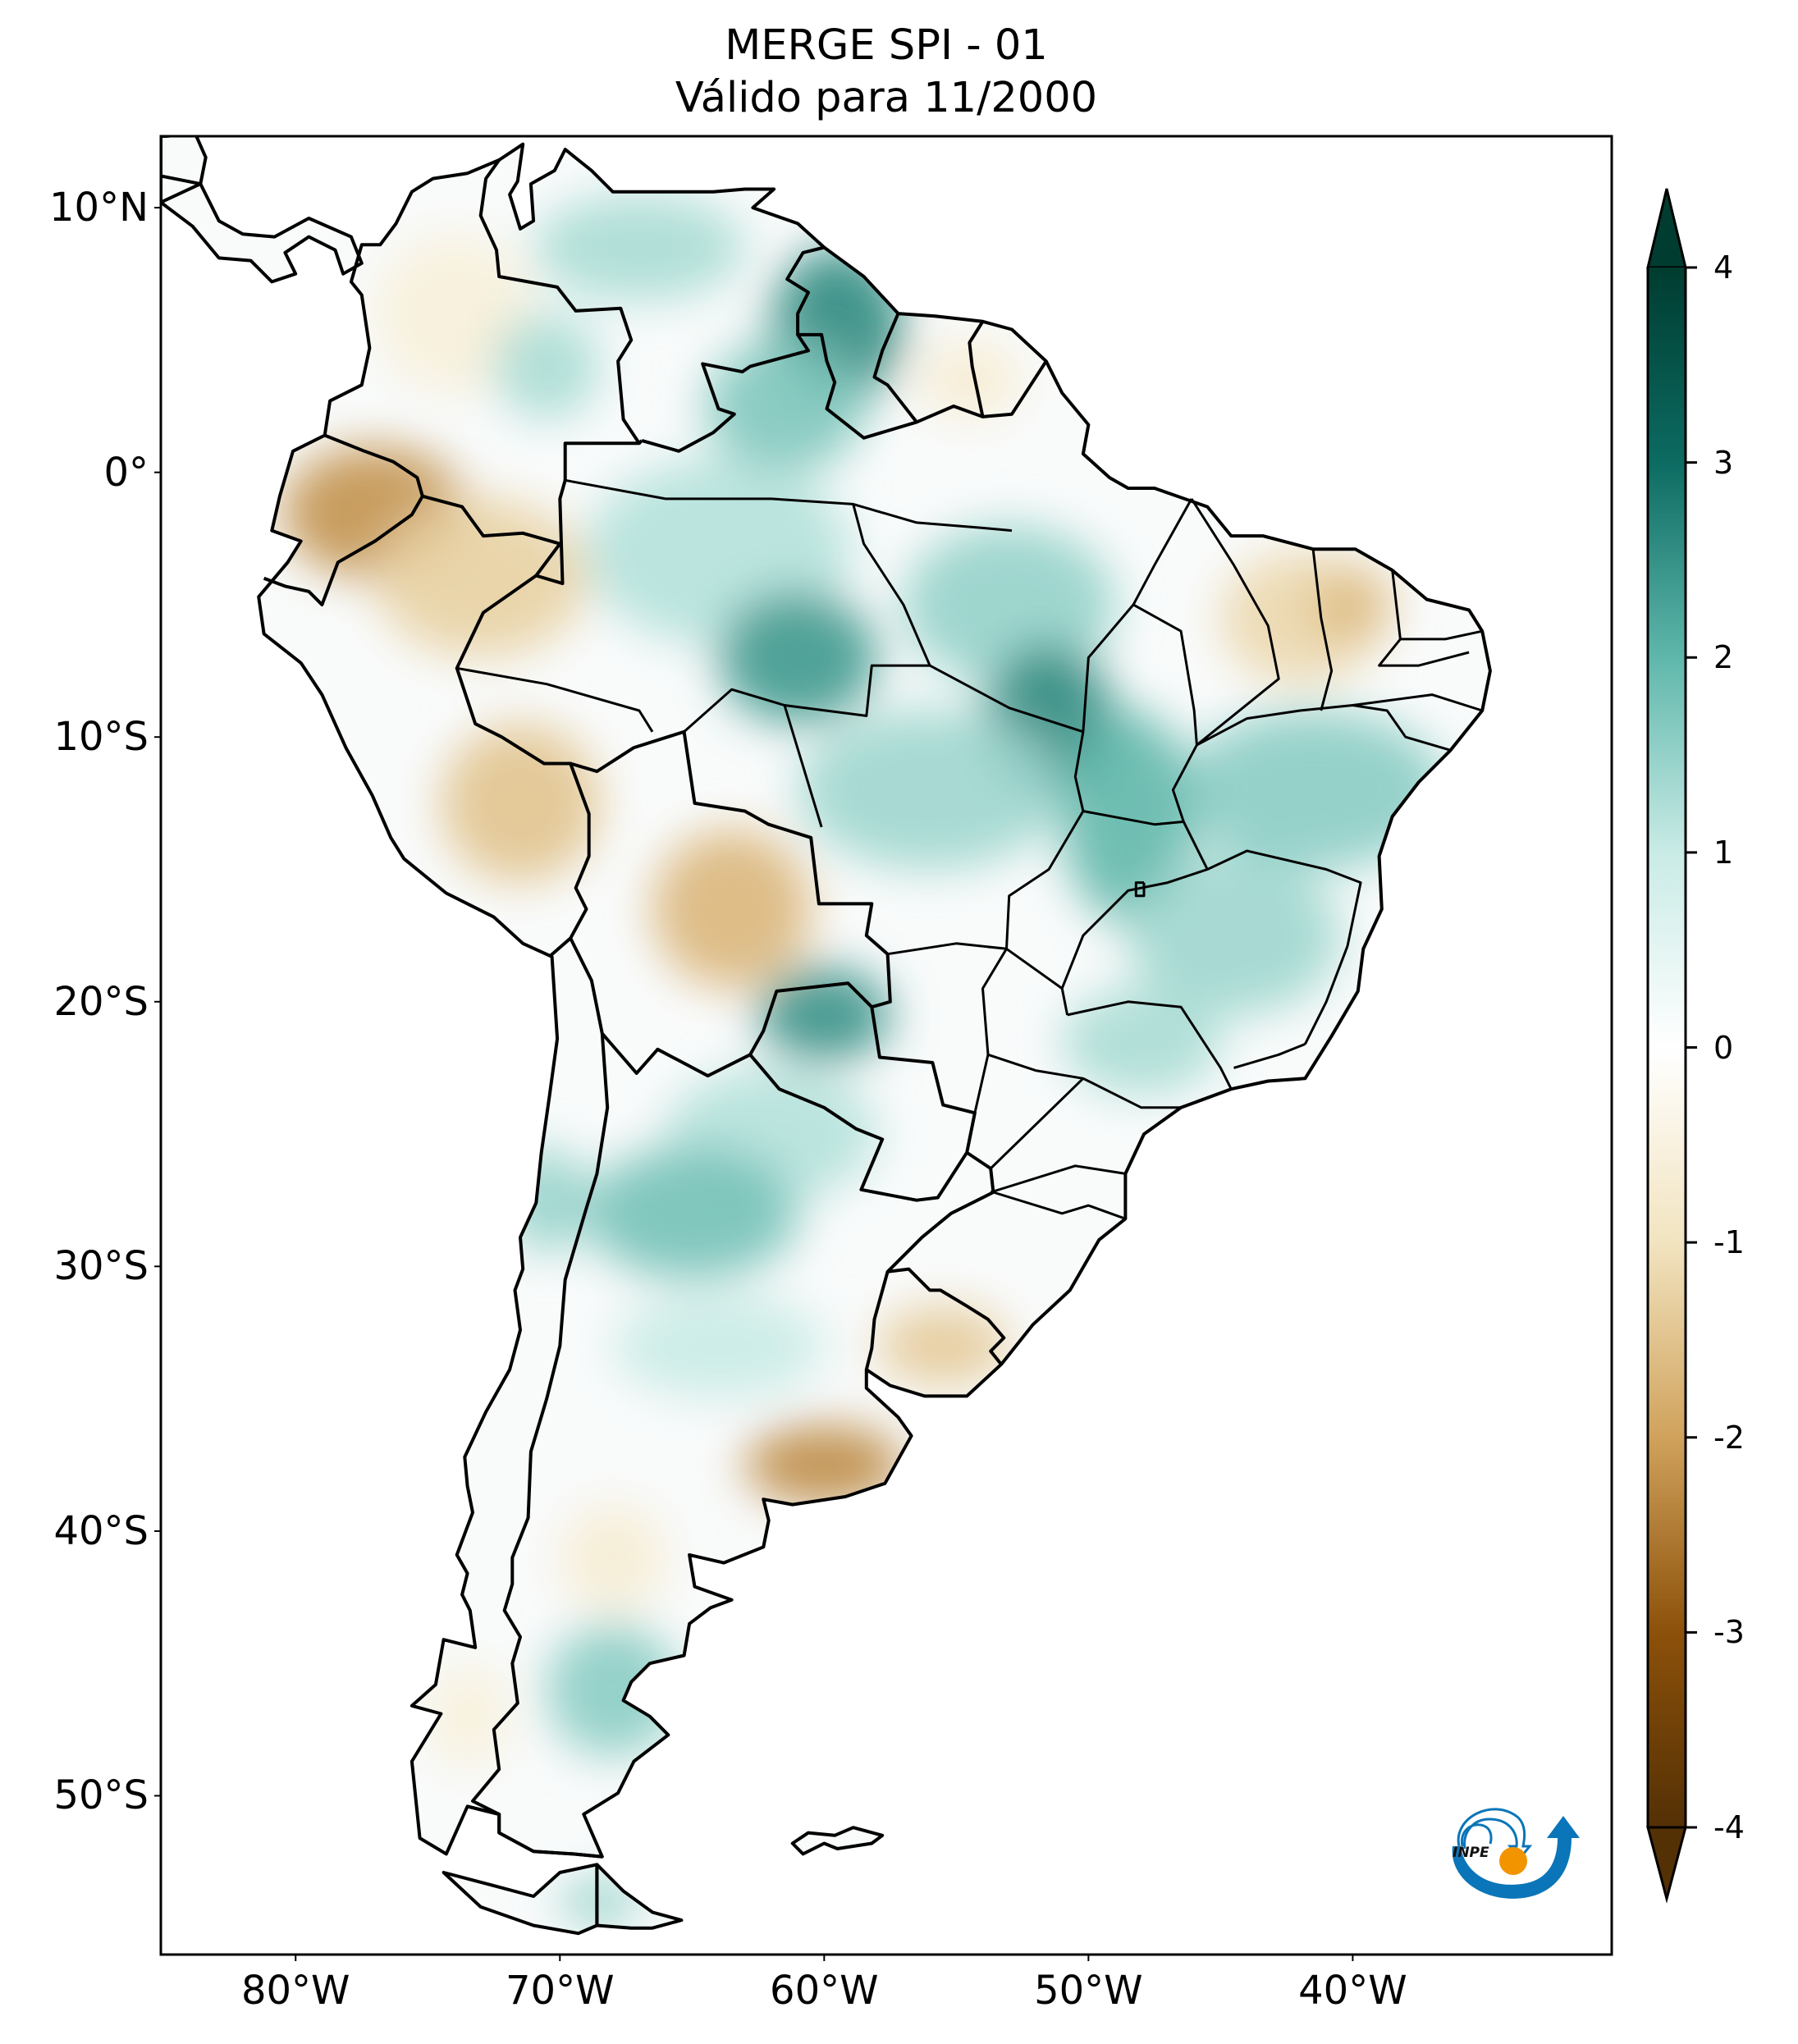 The width and height of the screenshot is (1798, 2044). Describe the element at coordinates (824, 1991) in the screenshot. I see `x-tick-label: 60°W` at that location.